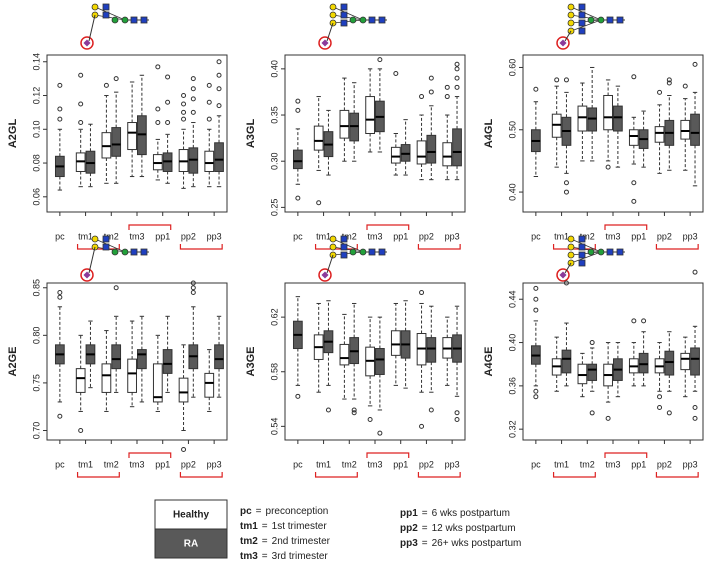 This screenshot has height=562, width=708. What do you see at coordinates (191, 515) in the screenshot?
I see `legend-label: Healthy` at bounding box center [191, 515].